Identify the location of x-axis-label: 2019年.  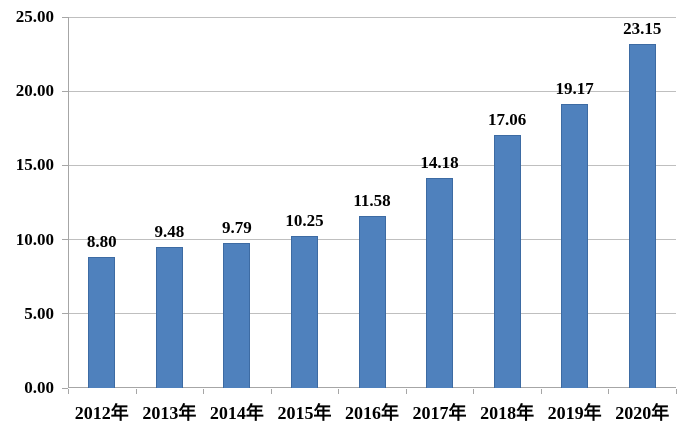
(574, 413).